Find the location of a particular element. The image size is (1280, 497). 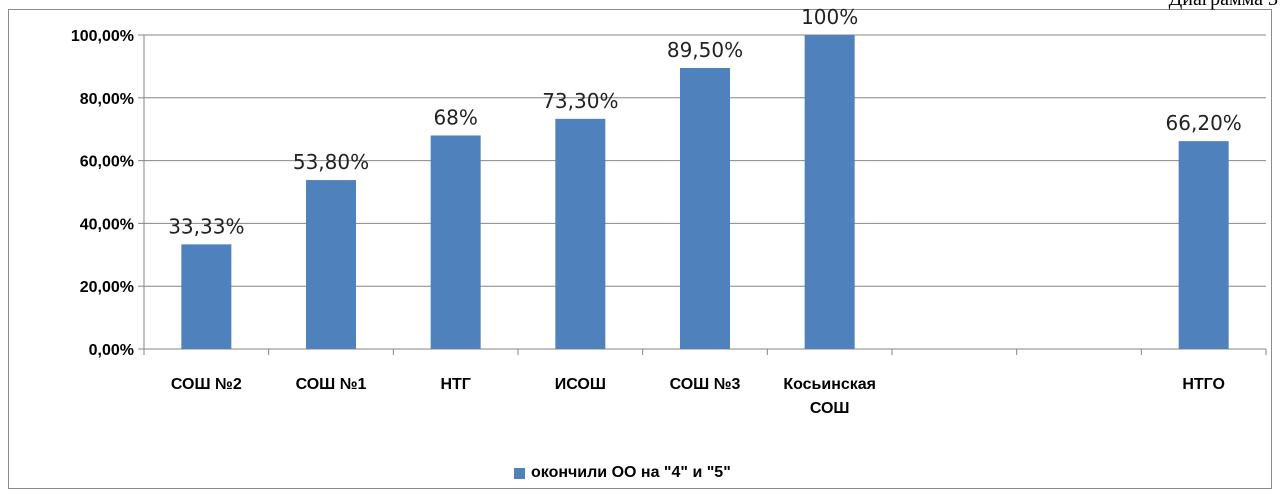

y-tick-label: 20,00% is located at coordinates (107, 287).